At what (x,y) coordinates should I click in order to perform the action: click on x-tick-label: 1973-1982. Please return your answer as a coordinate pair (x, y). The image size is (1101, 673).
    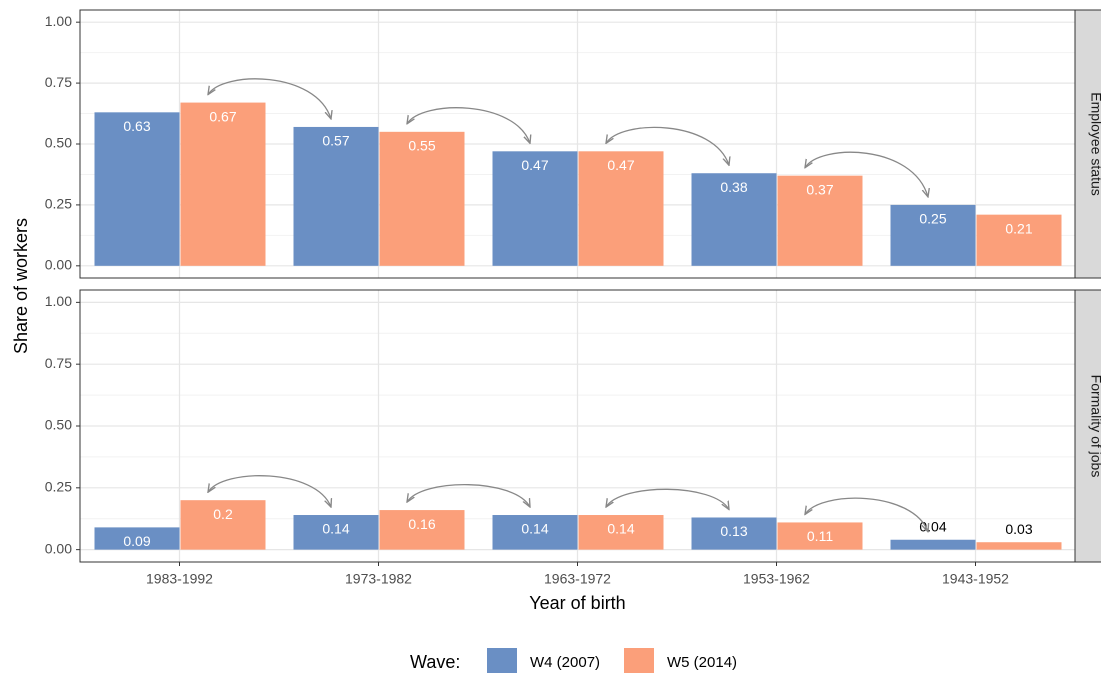
    Looking at the image, I should click on (378, 579).